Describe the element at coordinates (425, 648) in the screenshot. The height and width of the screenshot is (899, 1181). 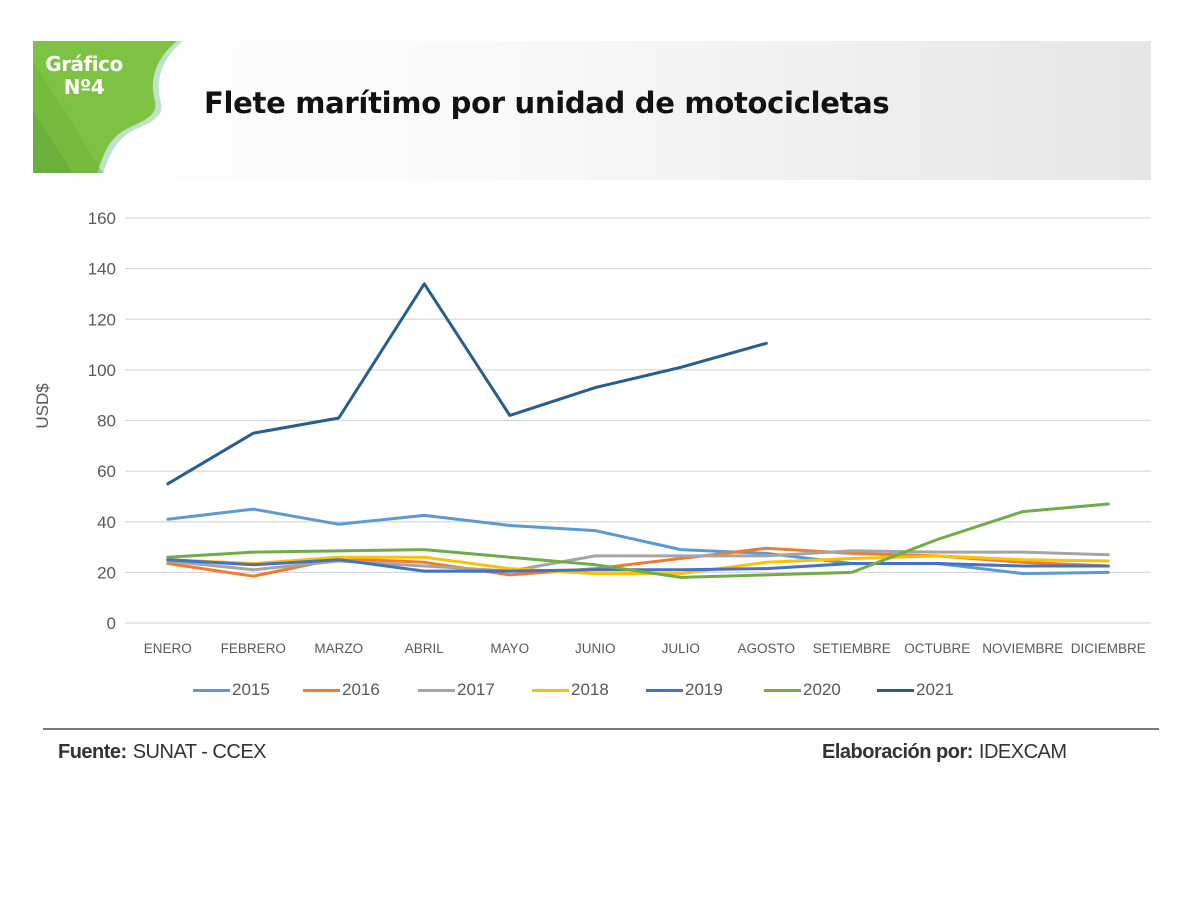
I see `x-tick-label: ABRIL` at that location.